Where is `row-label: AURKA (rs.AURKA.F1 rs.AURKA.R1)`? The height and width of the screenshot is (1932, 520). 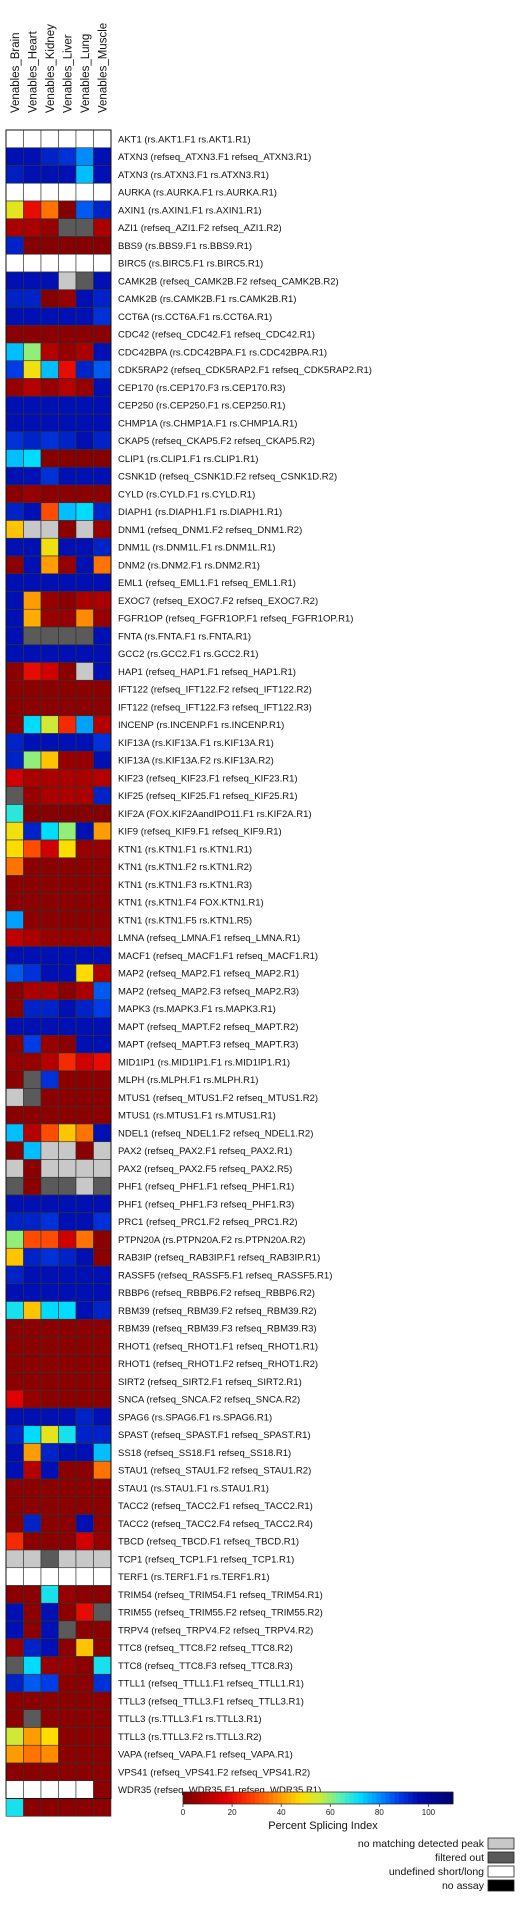 row-label: AURKA (rs.AURKA.F1 rs.AURKA.R1) is located at coordinates (197, 193).